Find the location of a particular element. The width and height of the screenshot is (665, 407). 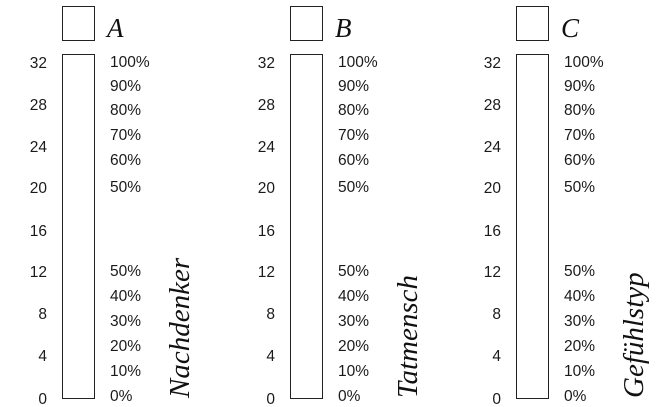

type-label: Gefühlstyp is located at coordinates (634, 335).